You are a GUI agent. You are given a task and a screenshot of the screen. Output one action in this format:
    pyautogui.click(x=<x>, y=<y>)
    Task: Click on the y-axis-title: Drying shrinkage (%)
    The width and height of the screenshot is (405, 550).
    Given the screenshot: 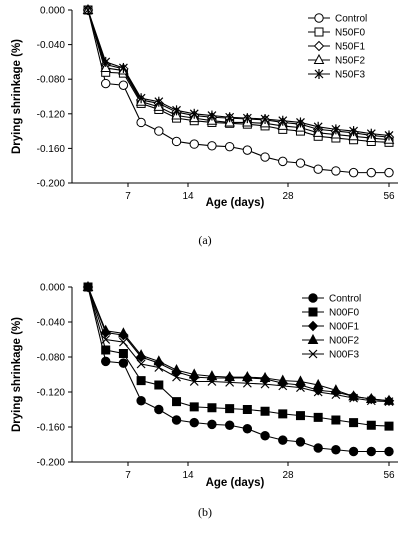 What is the action you would take?
    pyautogui.click(x=17, y=374)
    